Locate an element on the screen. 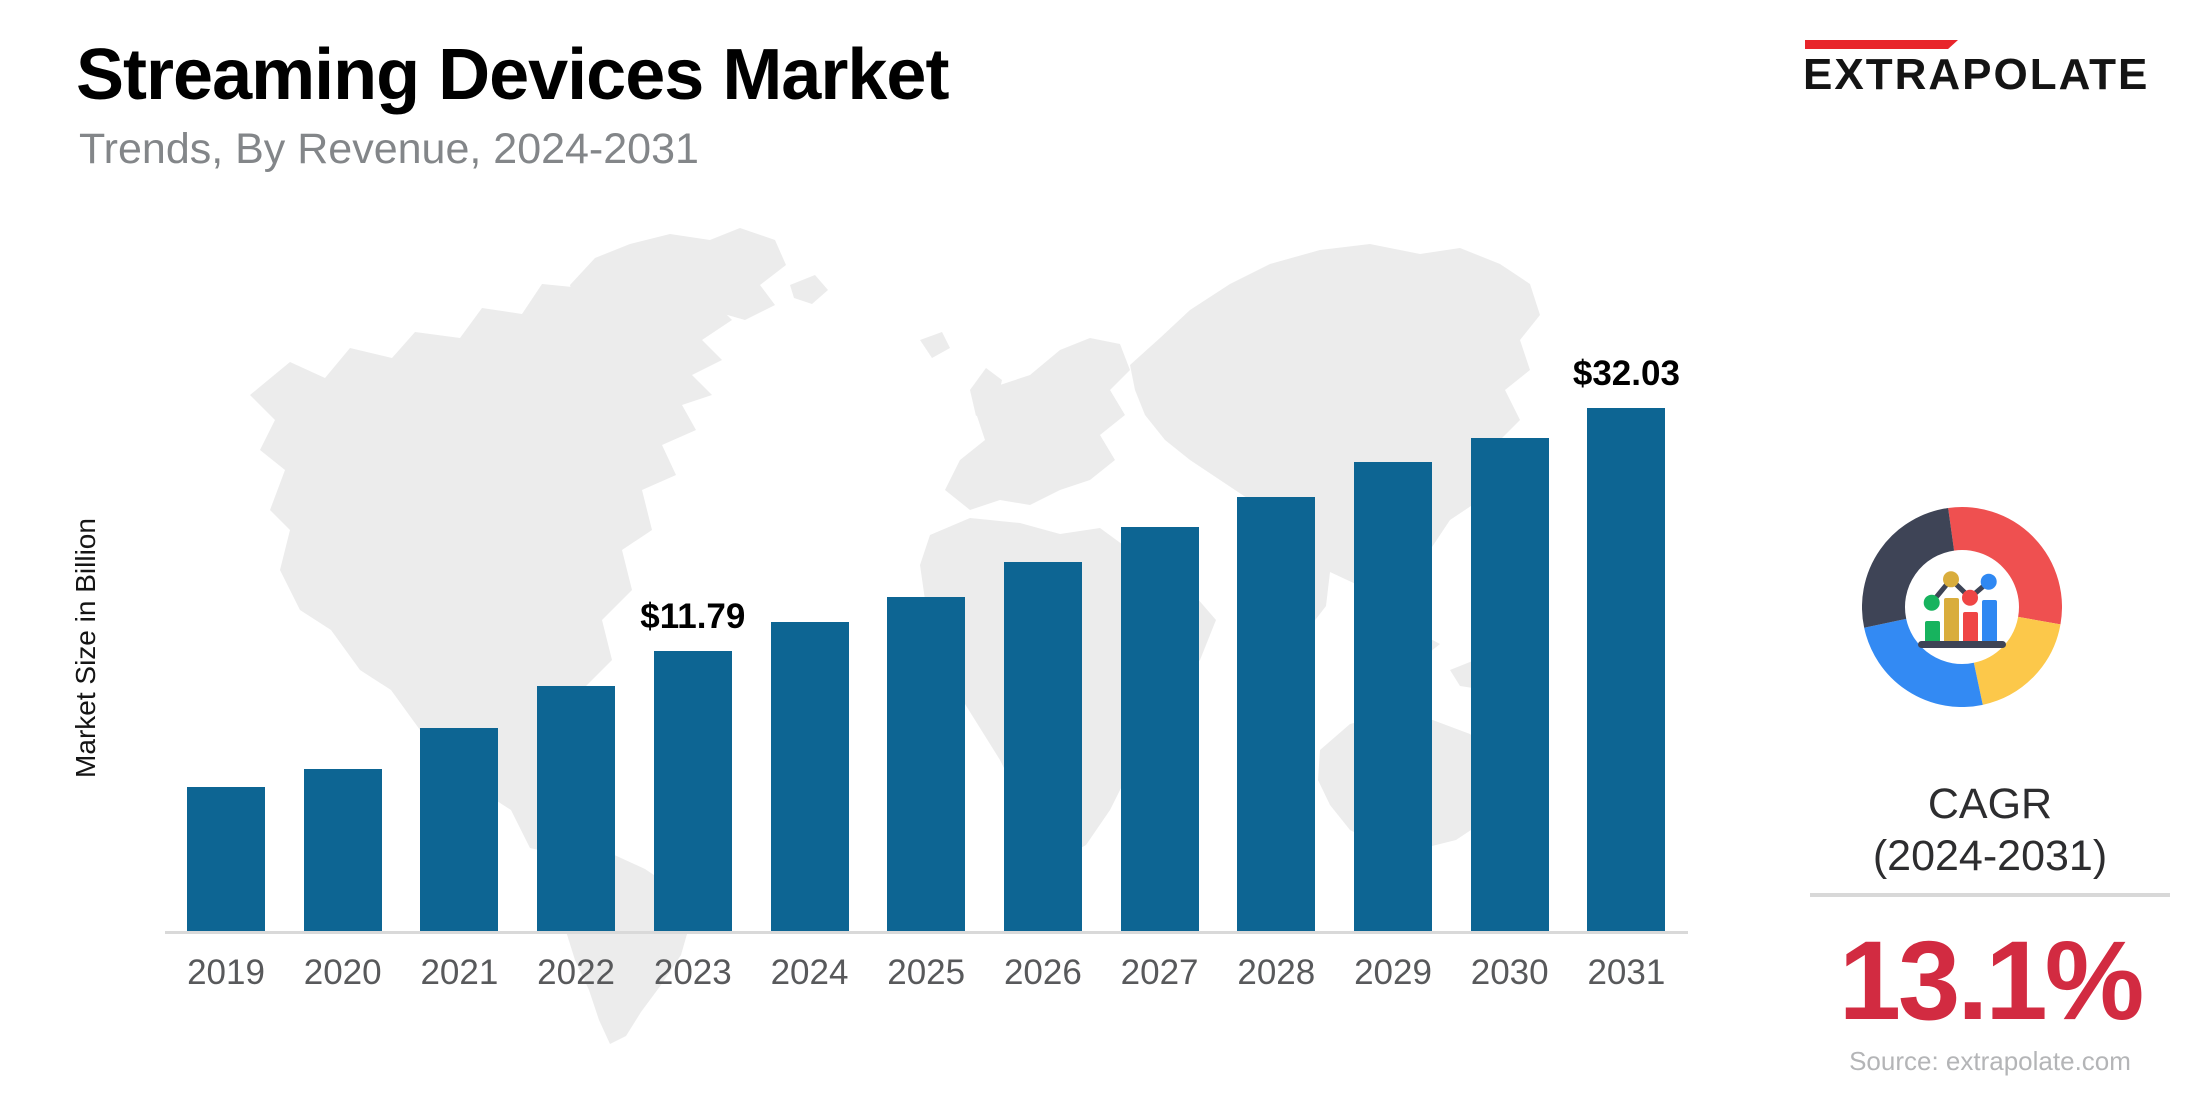  x-axis-label-2020: 2020 is located at coordinates (342, 972).